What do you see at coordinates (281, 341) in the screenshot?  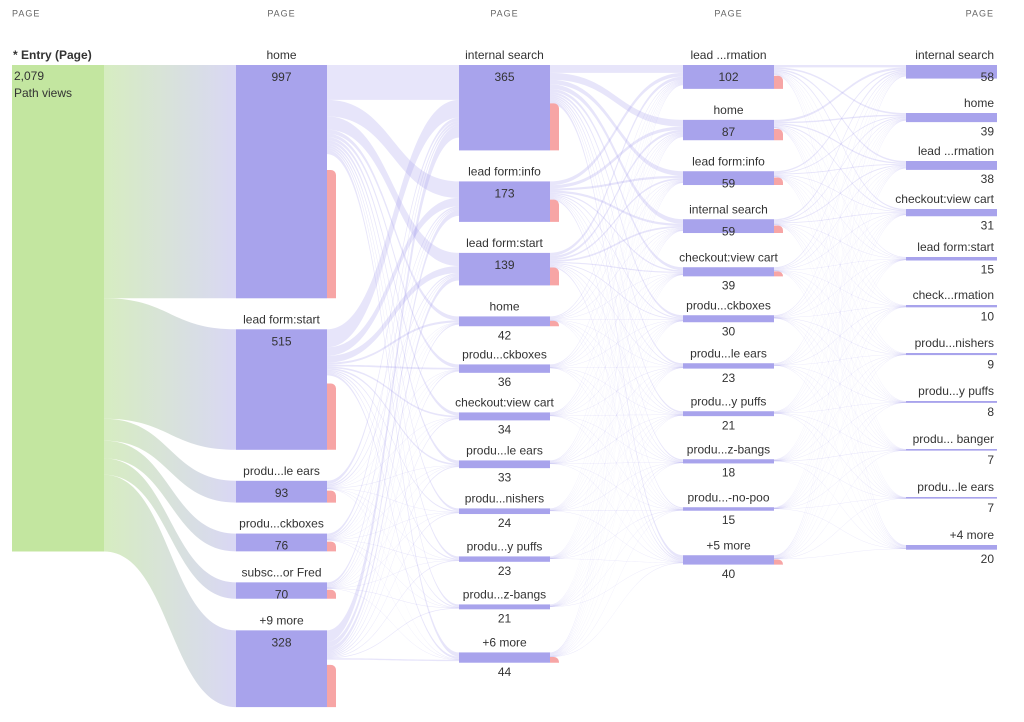 I see `node-value: 515` at bounding box center [281, 341].